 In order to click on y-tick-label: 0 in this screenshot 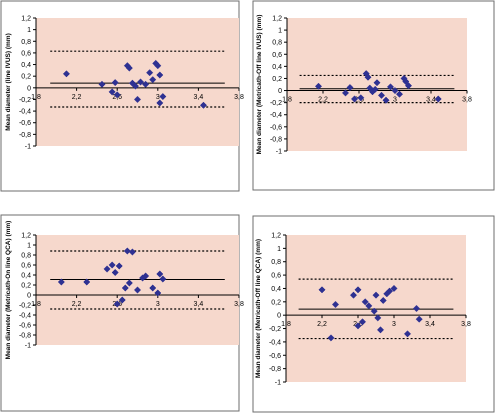, I will do `click(279, 316)`.